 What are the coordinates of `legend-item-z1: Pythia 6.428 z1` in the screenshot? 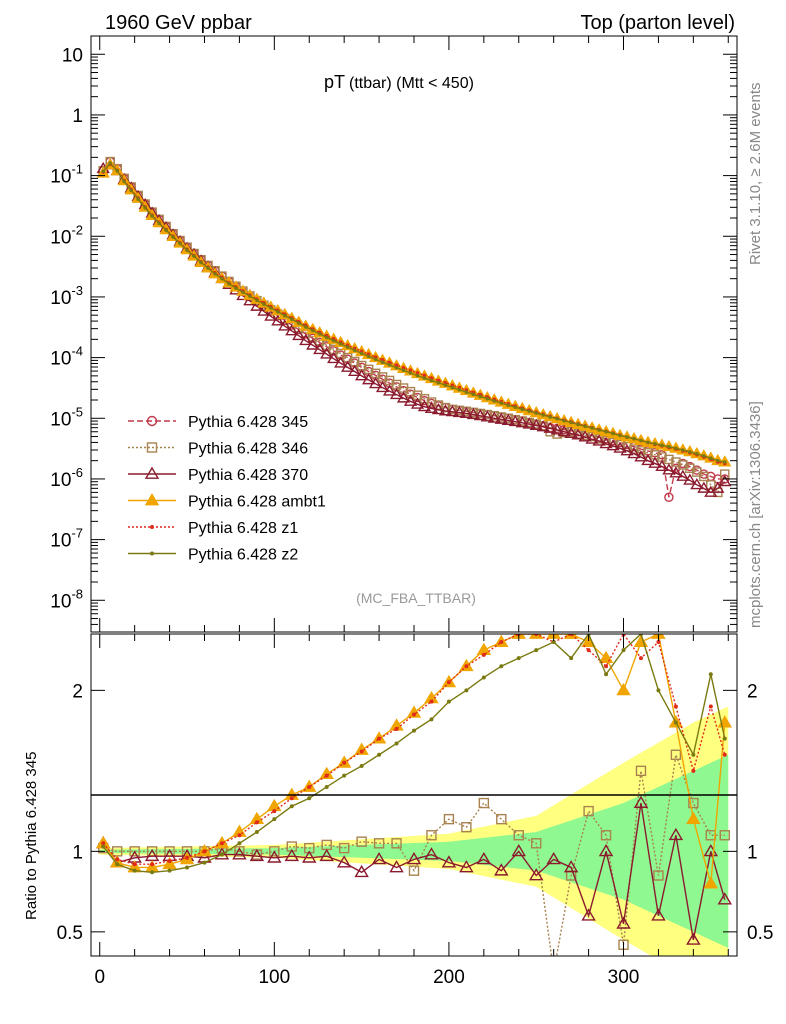 It's located at (213, 528).